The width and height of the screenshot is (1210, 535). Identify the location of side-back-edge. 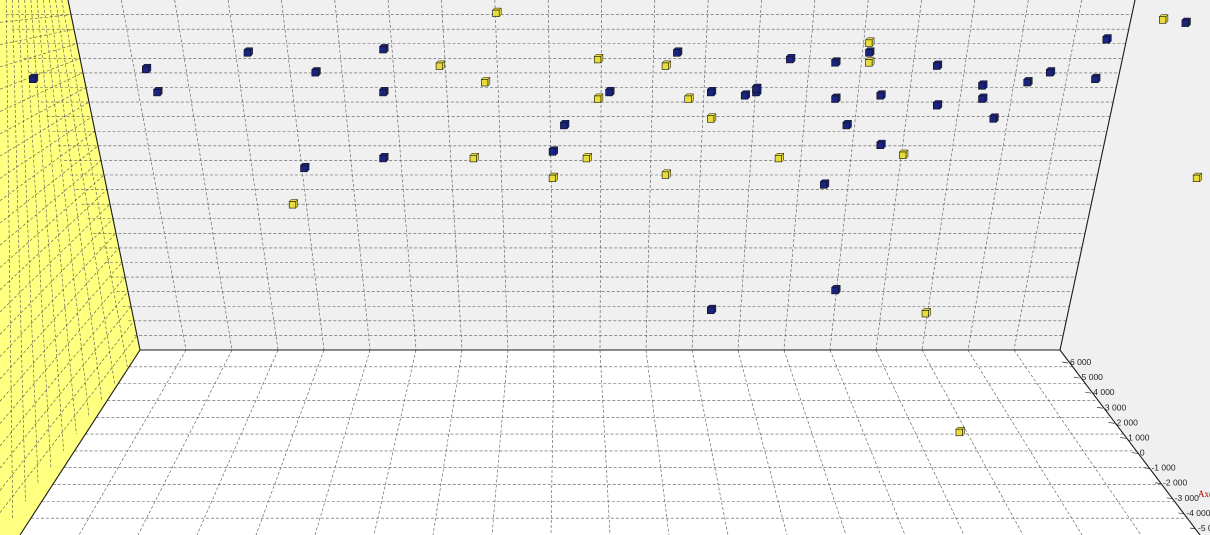
(104, 175).